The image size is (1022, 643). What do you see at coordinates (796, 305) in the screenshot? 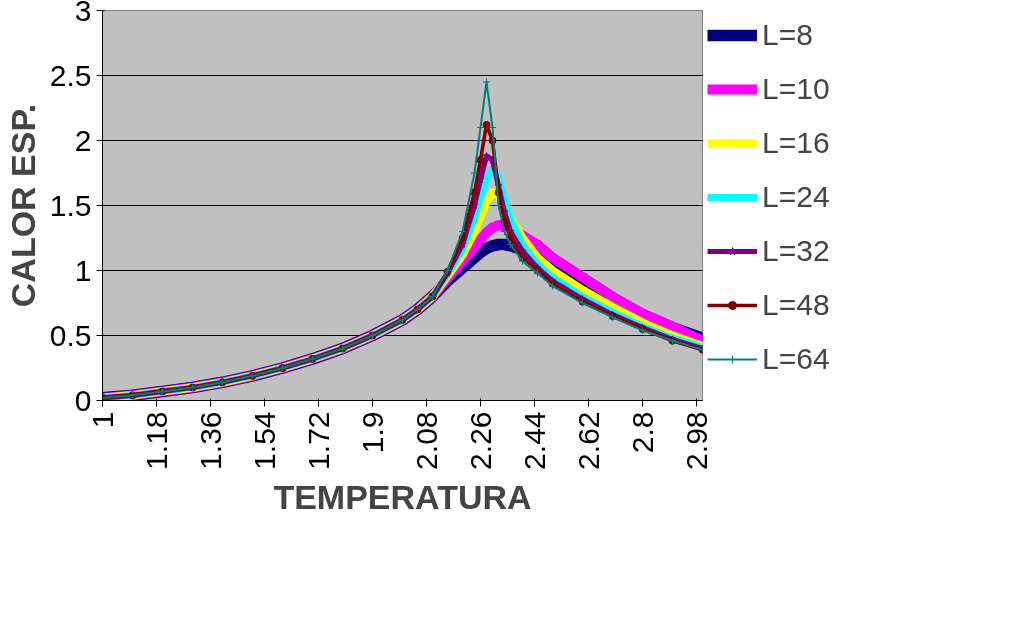
I see `legend-label: L=48` at bounding box center [796, 305].